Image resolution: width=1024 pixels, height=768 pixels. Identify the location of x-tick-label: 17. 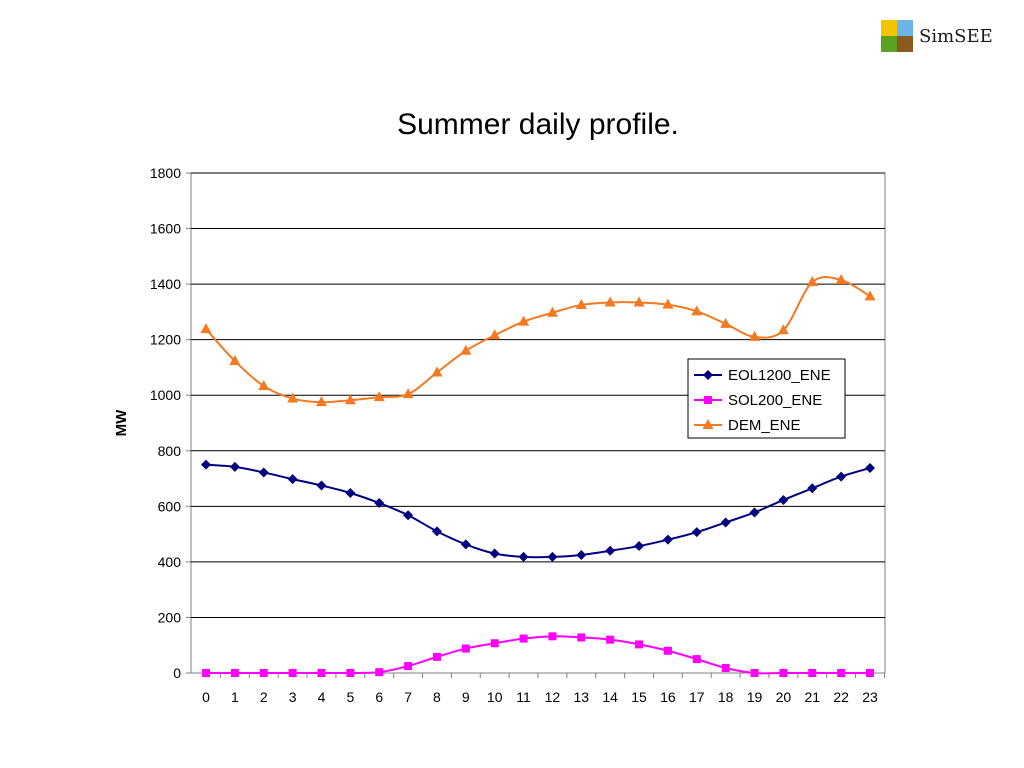
(697, 697).